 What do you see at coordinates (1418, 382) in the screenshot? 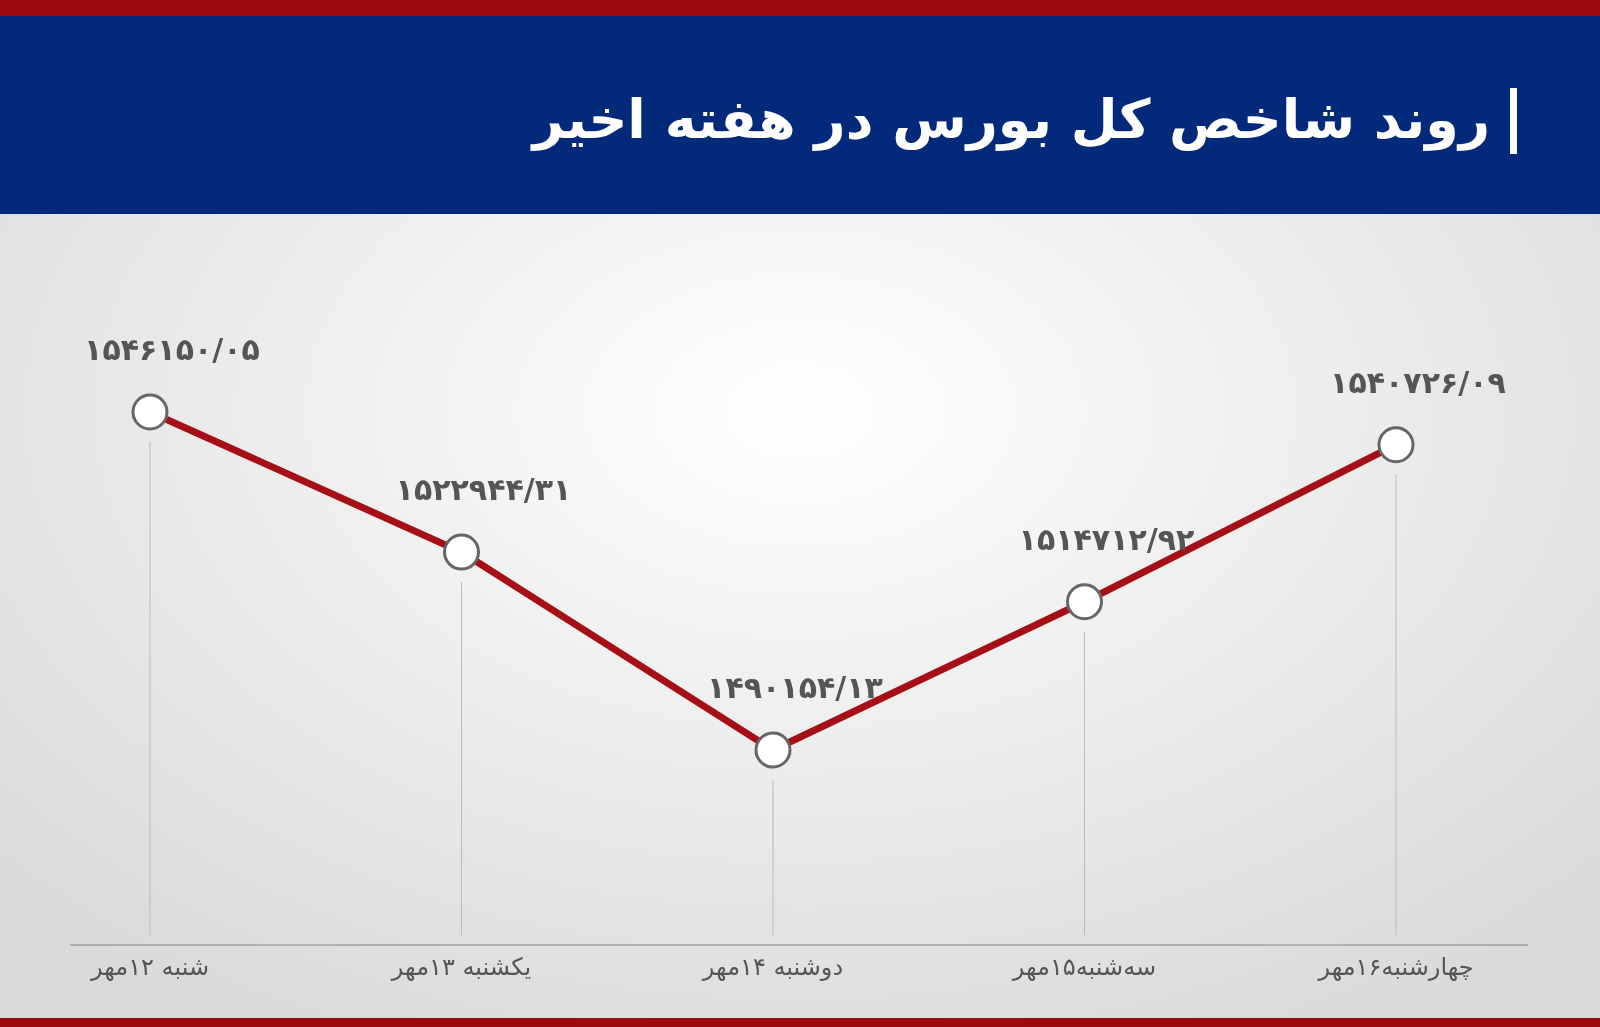
I see `data-label: ۱۵۴۰۷۲۶/۰۹` at bounding box center [1418, 382].